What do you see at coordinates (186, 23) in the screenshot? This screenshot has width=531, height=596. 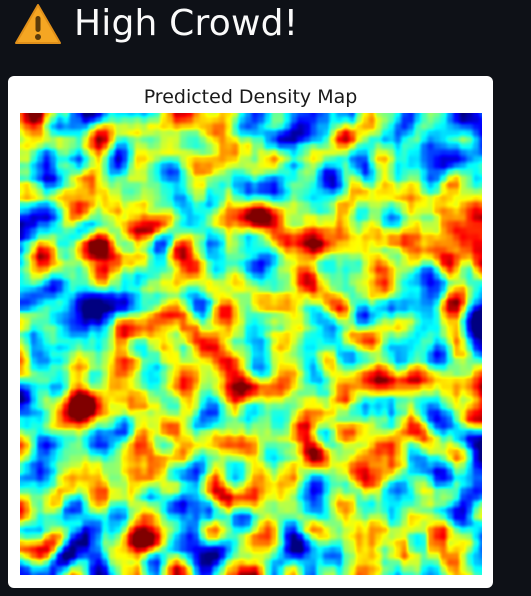 I see `alert-title: High Crowd!` at bounding box center [186, 23].